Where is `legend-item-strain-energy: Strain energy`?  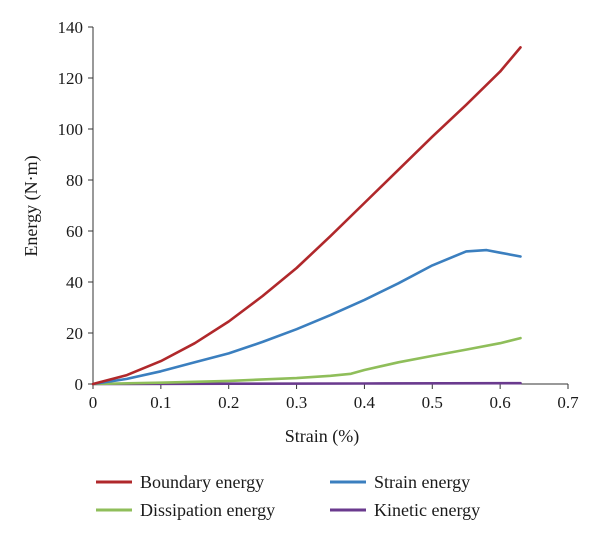
legend-item-strain-energy: Strain energy is located at coordinates (400, 482).